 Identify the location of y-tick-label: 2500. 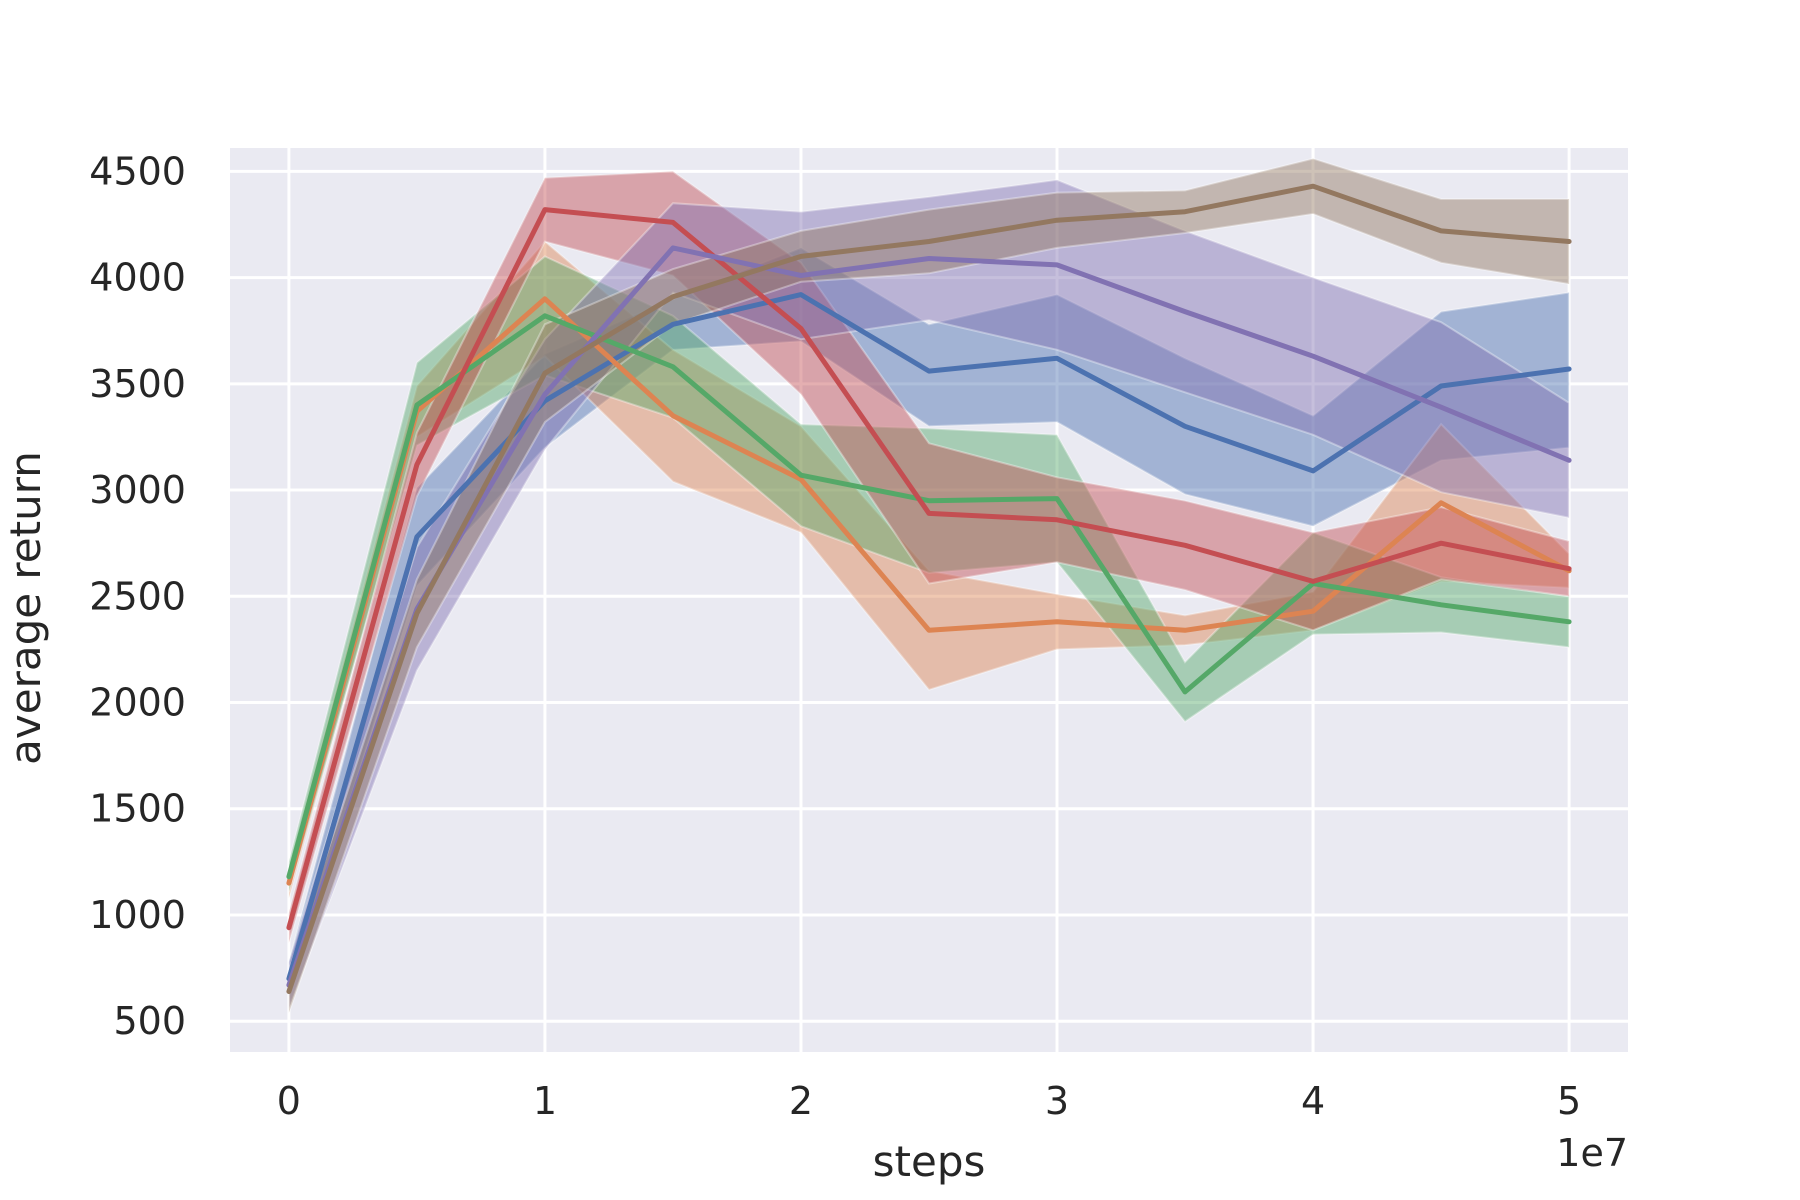
(137, 596).